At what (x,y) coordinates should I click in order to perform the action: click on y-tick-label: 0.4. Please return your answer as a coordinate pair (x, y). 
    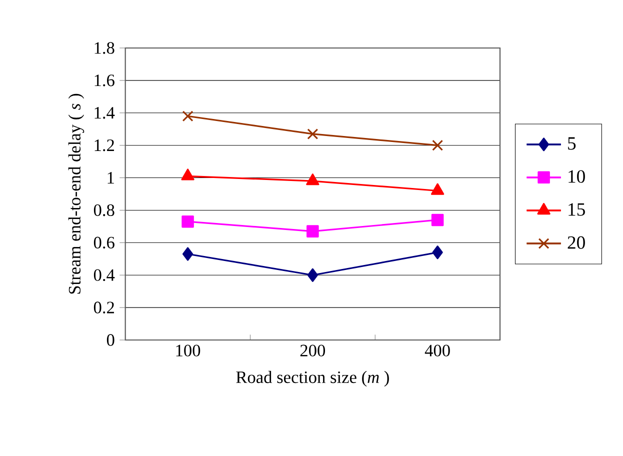
    Looking at the image, I should click on (104, 275).